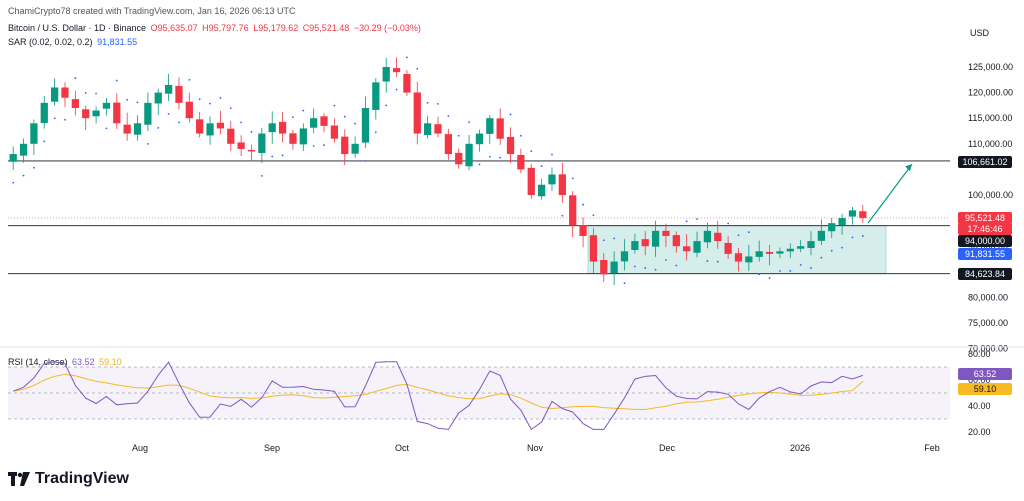  What do you see at coordinates (979, 380) in the screenshot?
I see `rsi-tick-label: 60.00` at bounding box center [979, 380].